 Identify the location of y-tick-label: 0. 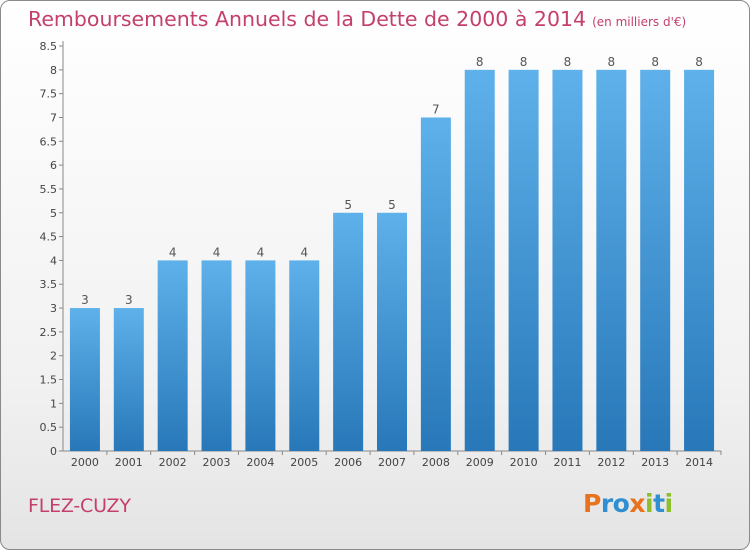
(53, 451).